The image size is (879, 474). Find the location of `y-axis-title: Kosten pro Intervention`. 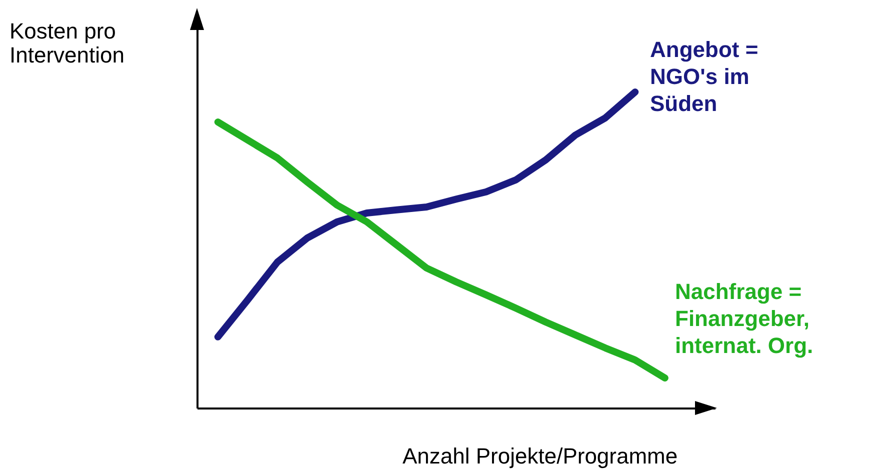

y-axis-title: Kosten pro Intervention is located at coordinates (67, 43).